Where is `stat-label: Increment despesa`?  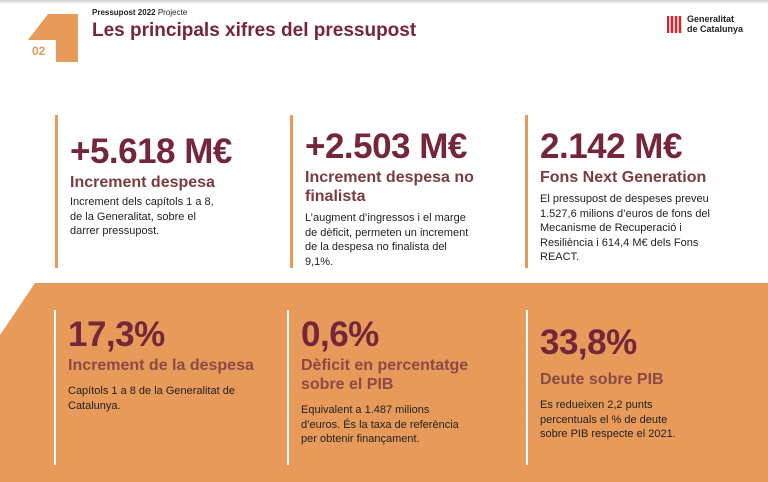 stat-label: Increment despesa is located at coordinates (142, 182).